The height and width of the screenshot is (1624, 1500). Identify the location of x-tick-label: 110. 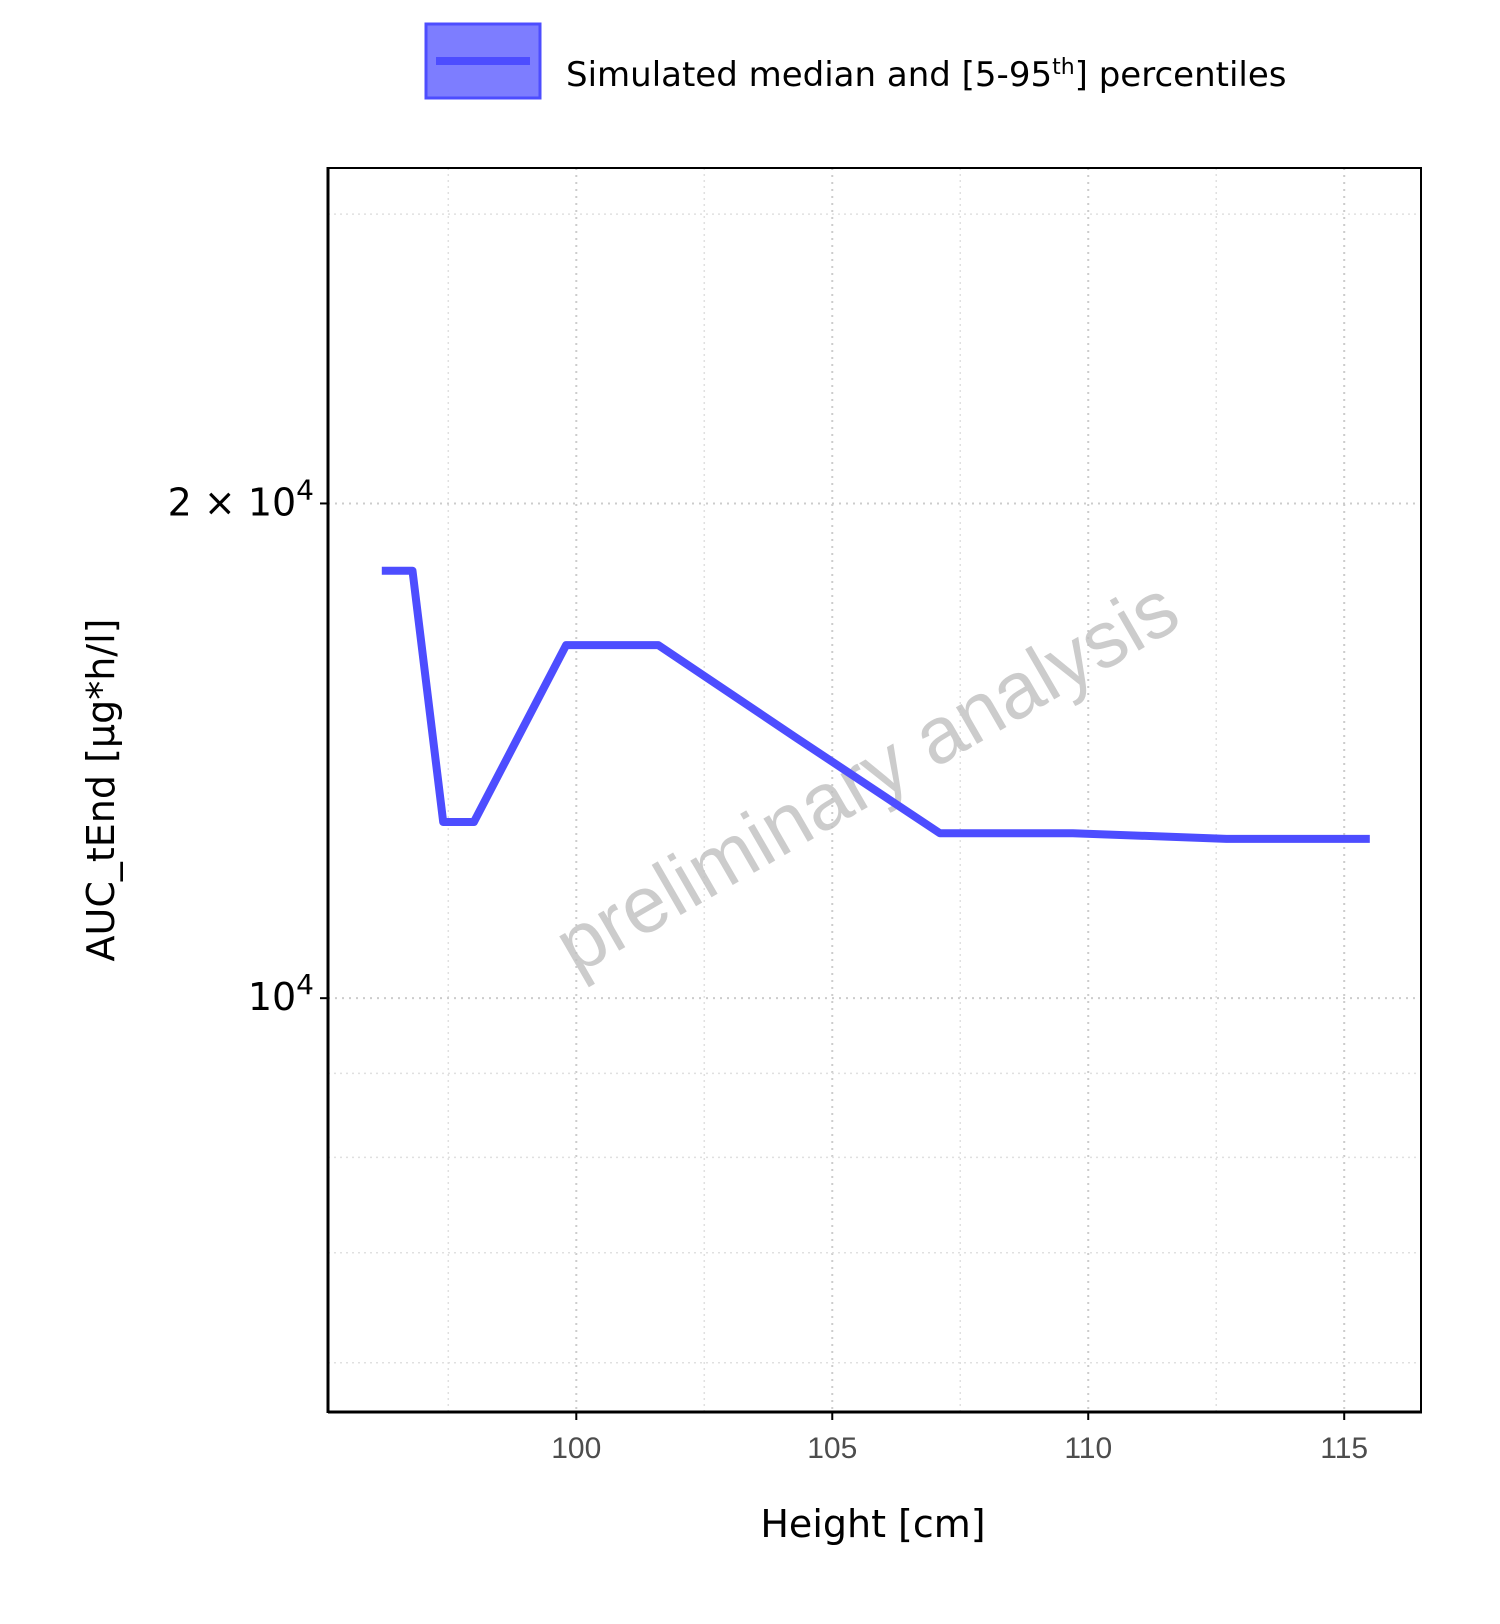
(1088, 1448).